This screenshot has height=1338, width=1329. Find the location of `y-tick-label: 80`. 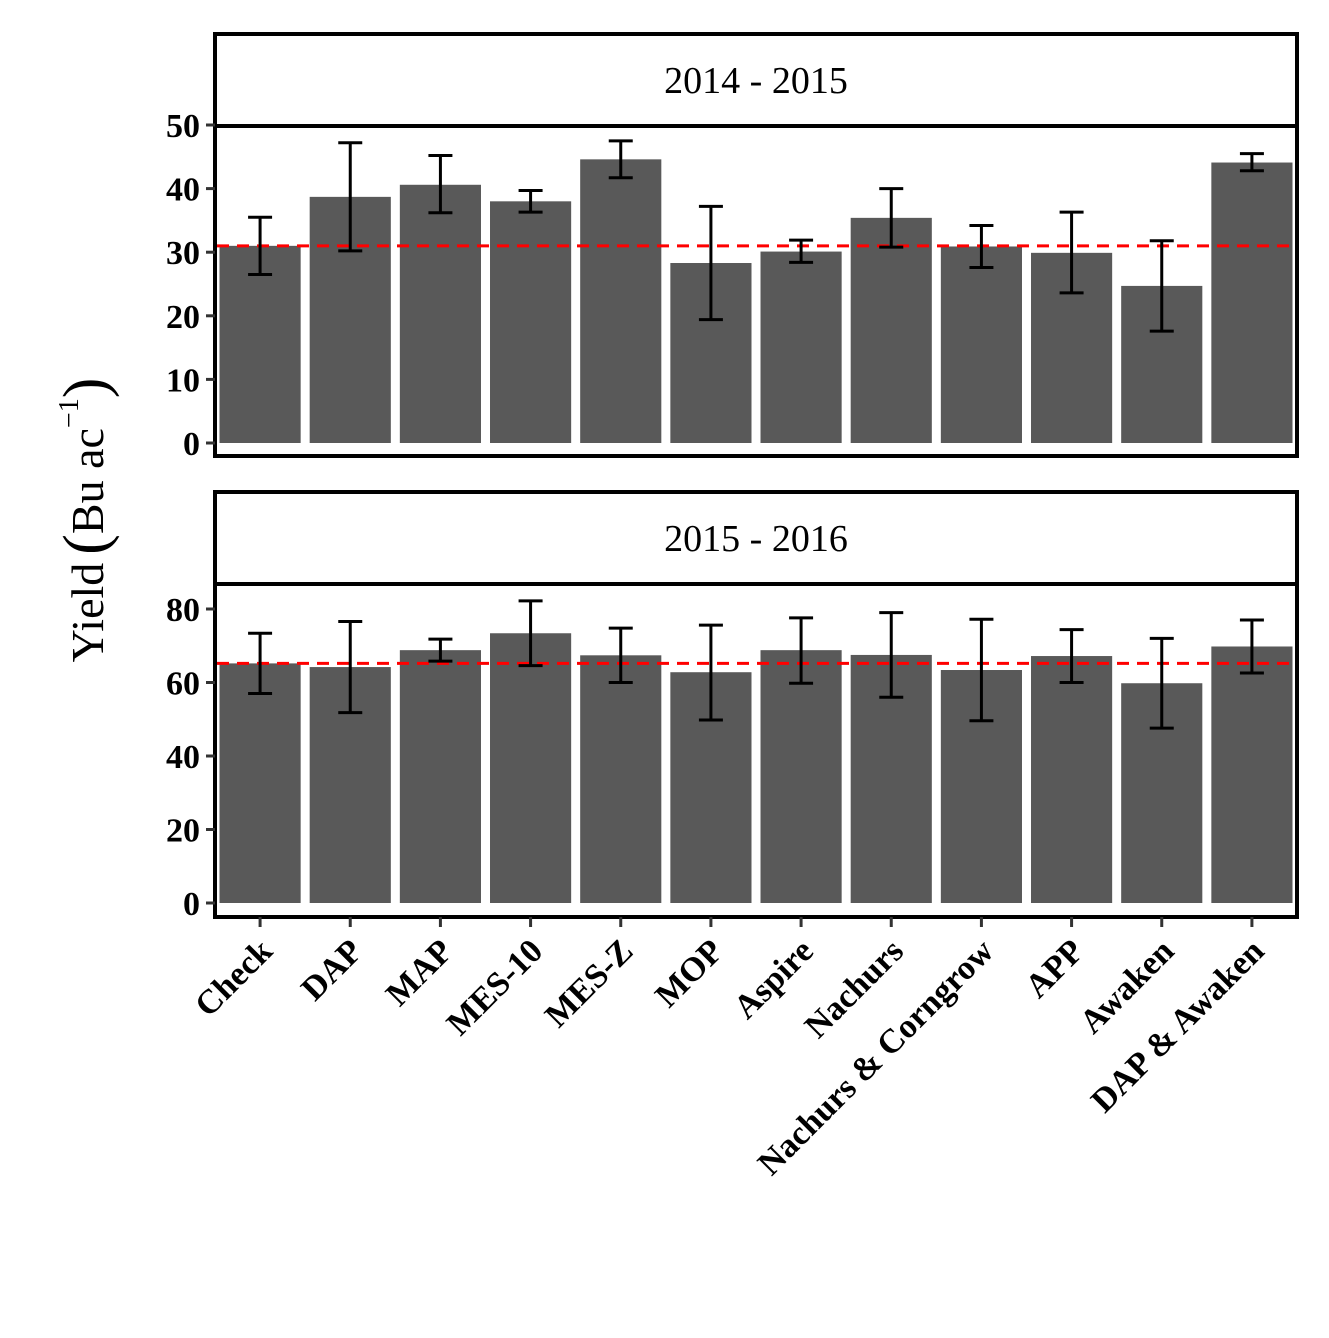

y-tick-label: 80 is located at coordinates (183, 610).